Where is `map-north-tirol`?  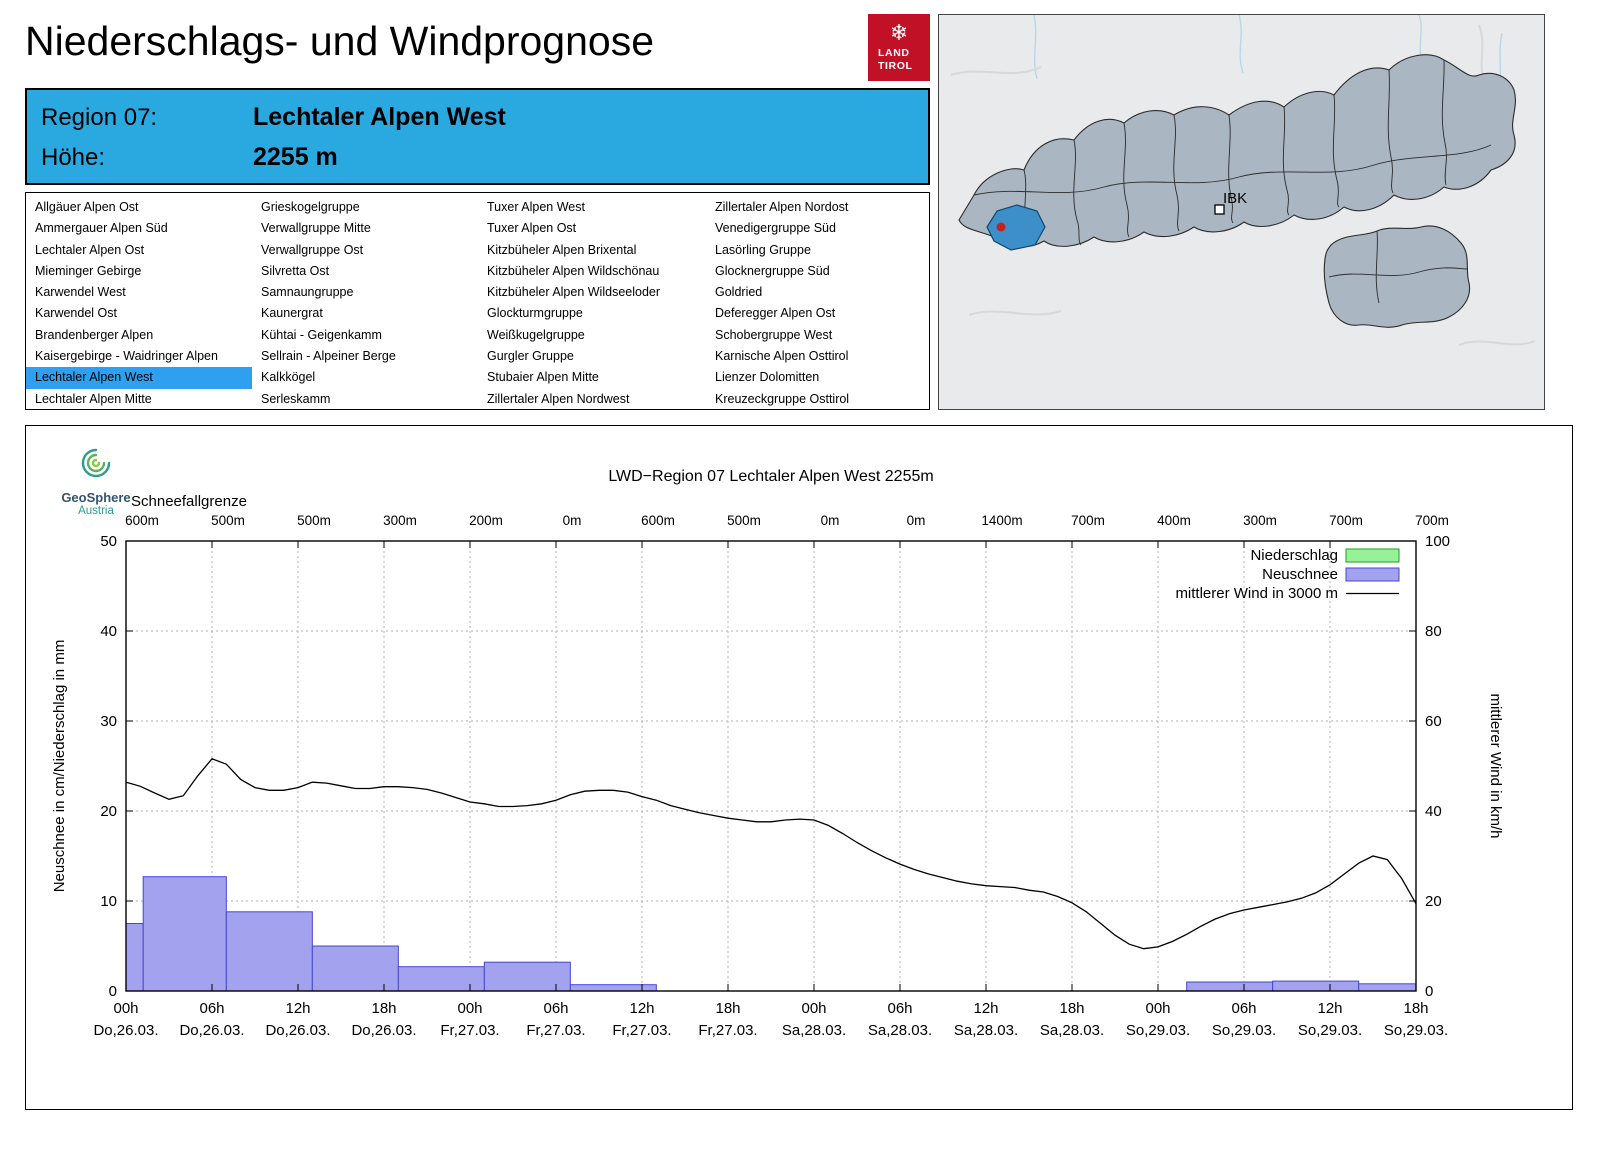
map-north-tirol is located at coordinates (1237, 151).